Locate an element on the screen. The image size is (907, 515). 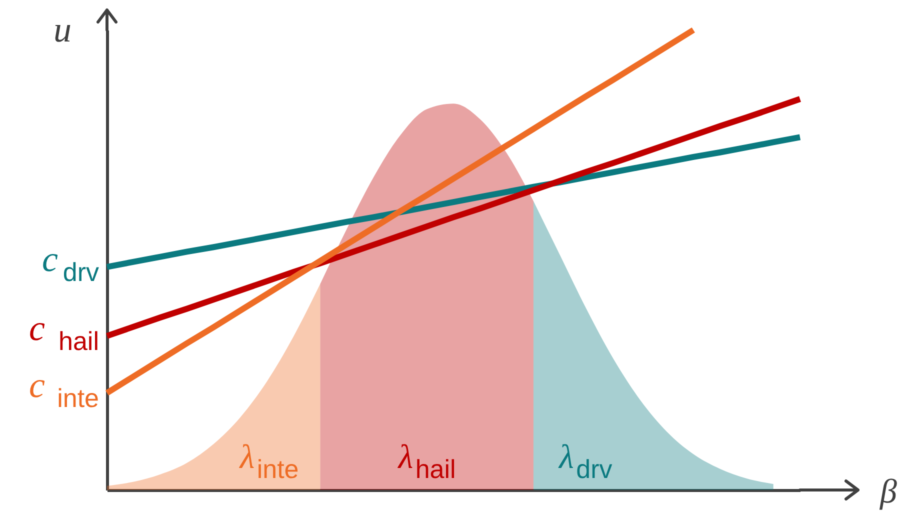
y-axis-title: u is located at coordinates (63, 30).